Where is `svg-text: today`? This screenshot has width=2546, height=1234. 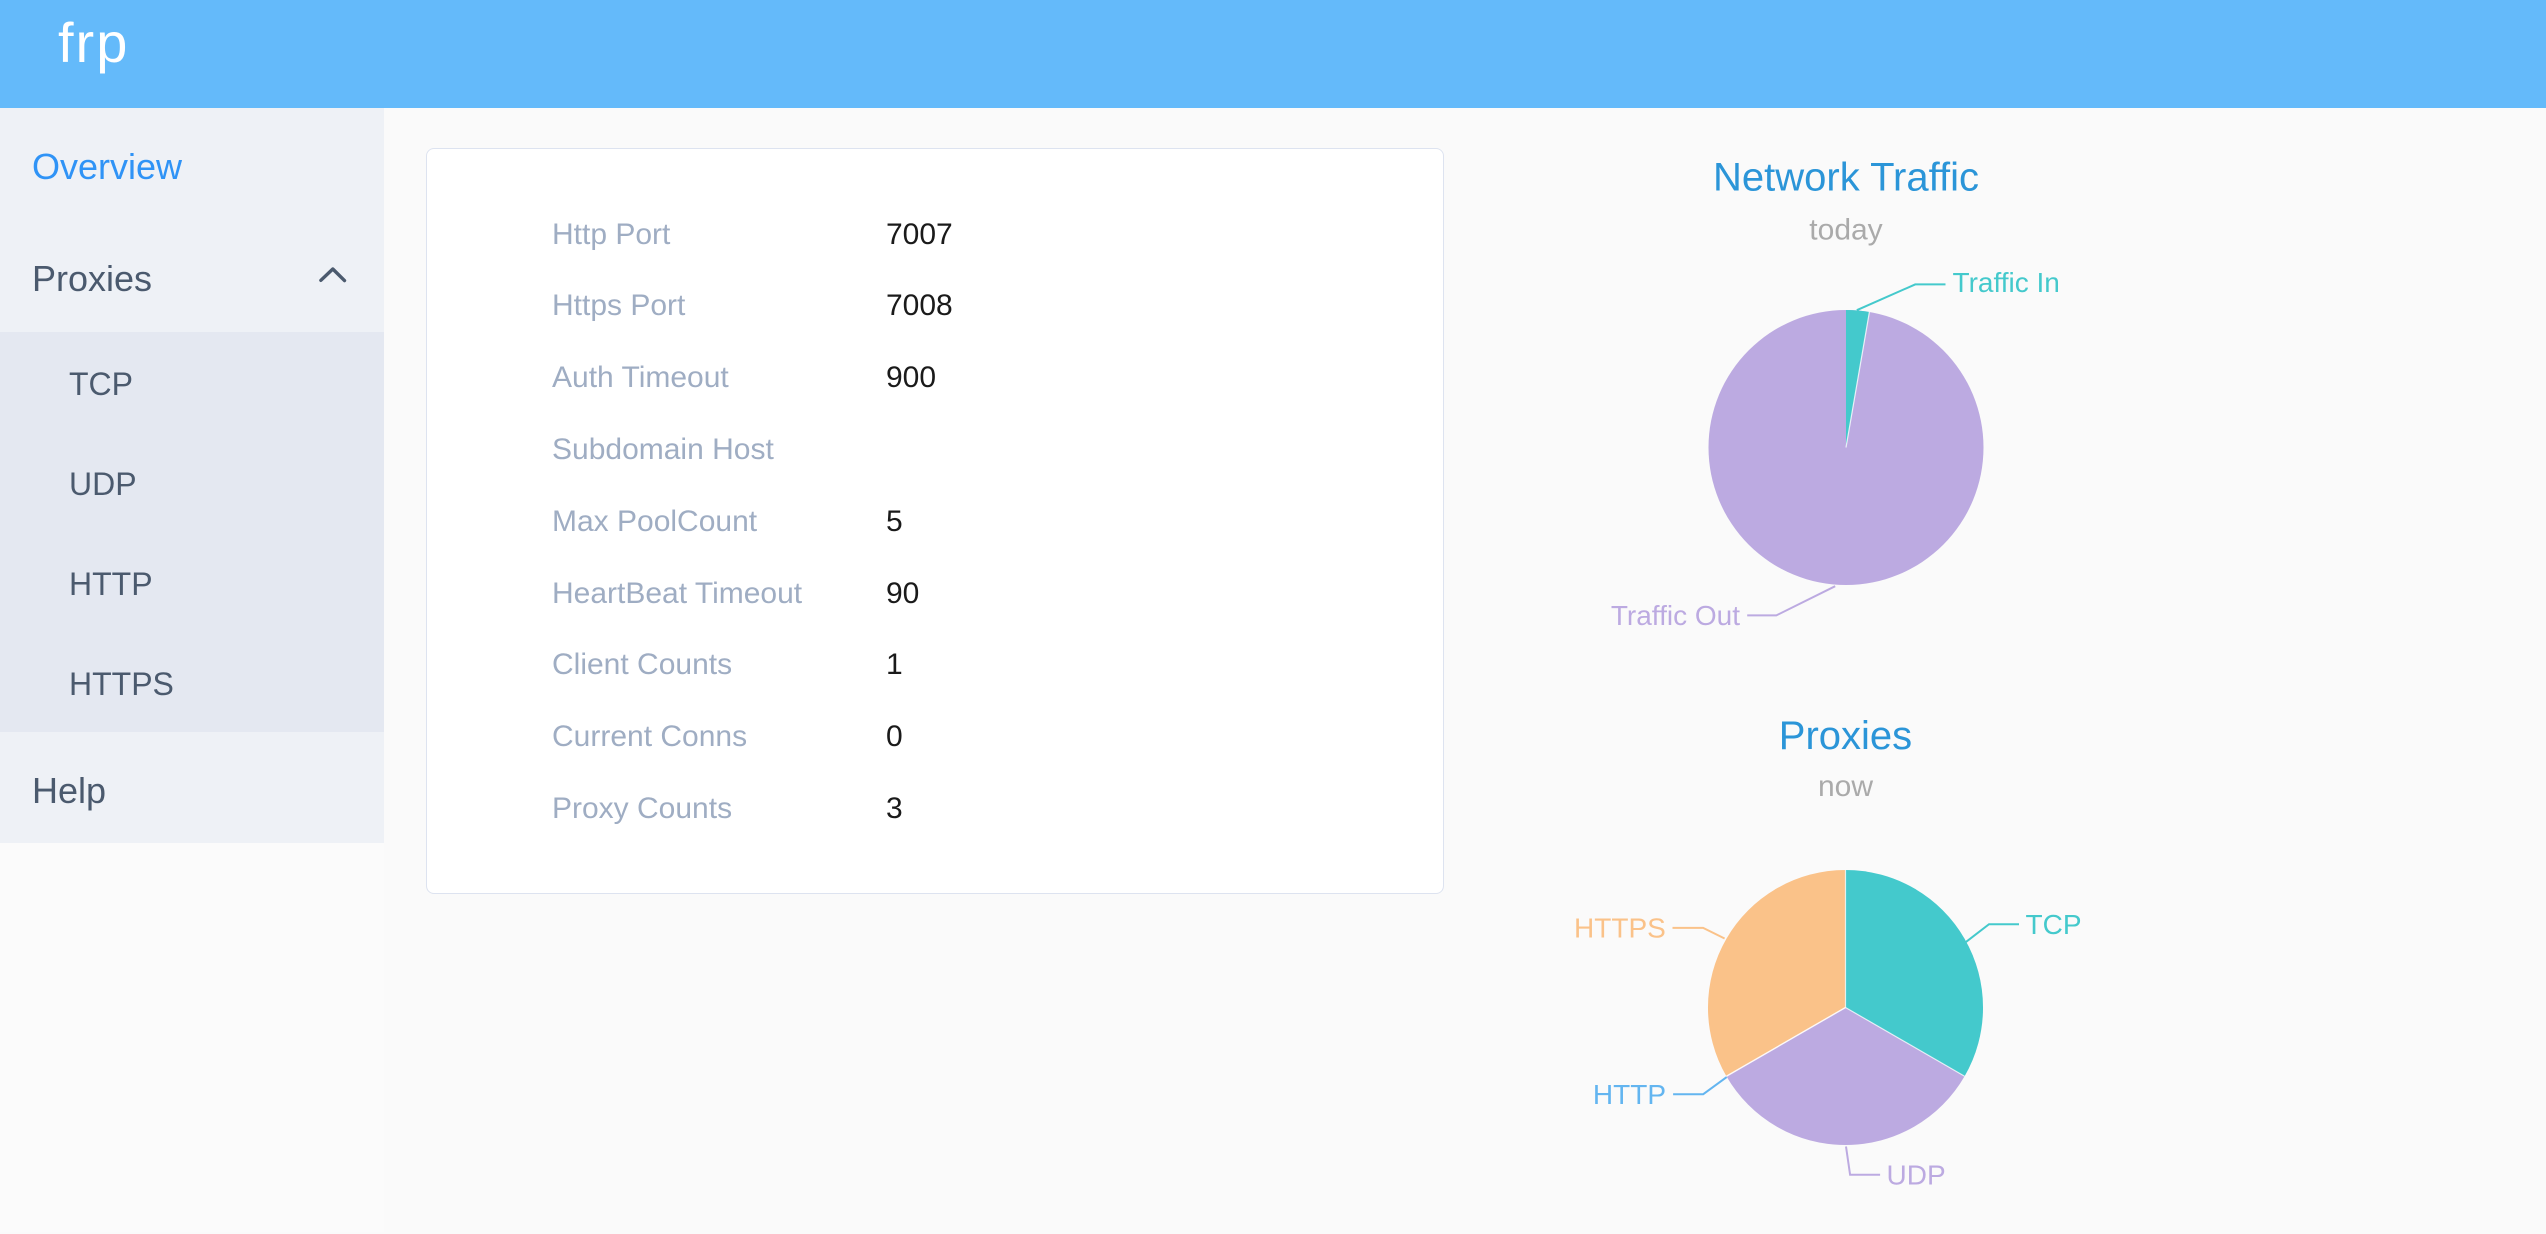 svg-text: today is located at coordinates (1845, 230).